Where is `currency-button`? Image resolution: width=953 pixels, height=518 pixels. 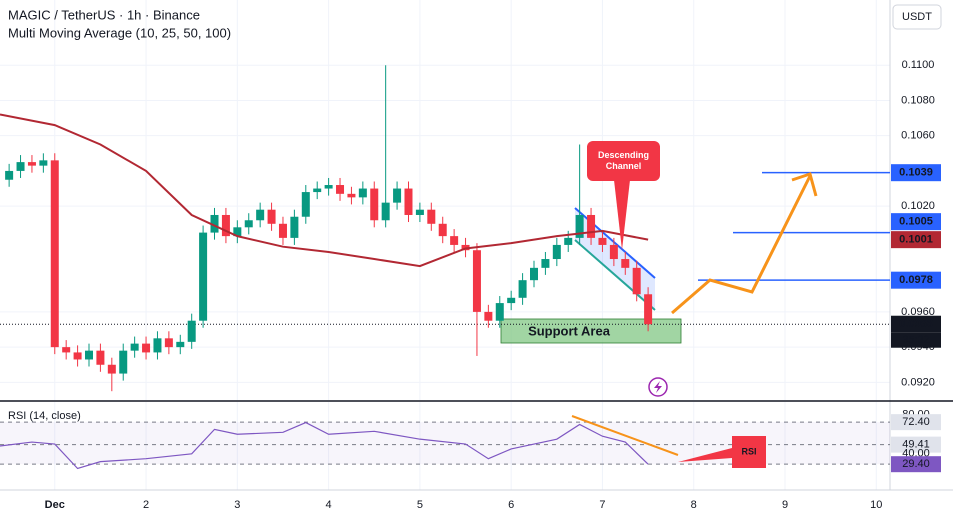
currency-button is located at coordinates (917, 17).